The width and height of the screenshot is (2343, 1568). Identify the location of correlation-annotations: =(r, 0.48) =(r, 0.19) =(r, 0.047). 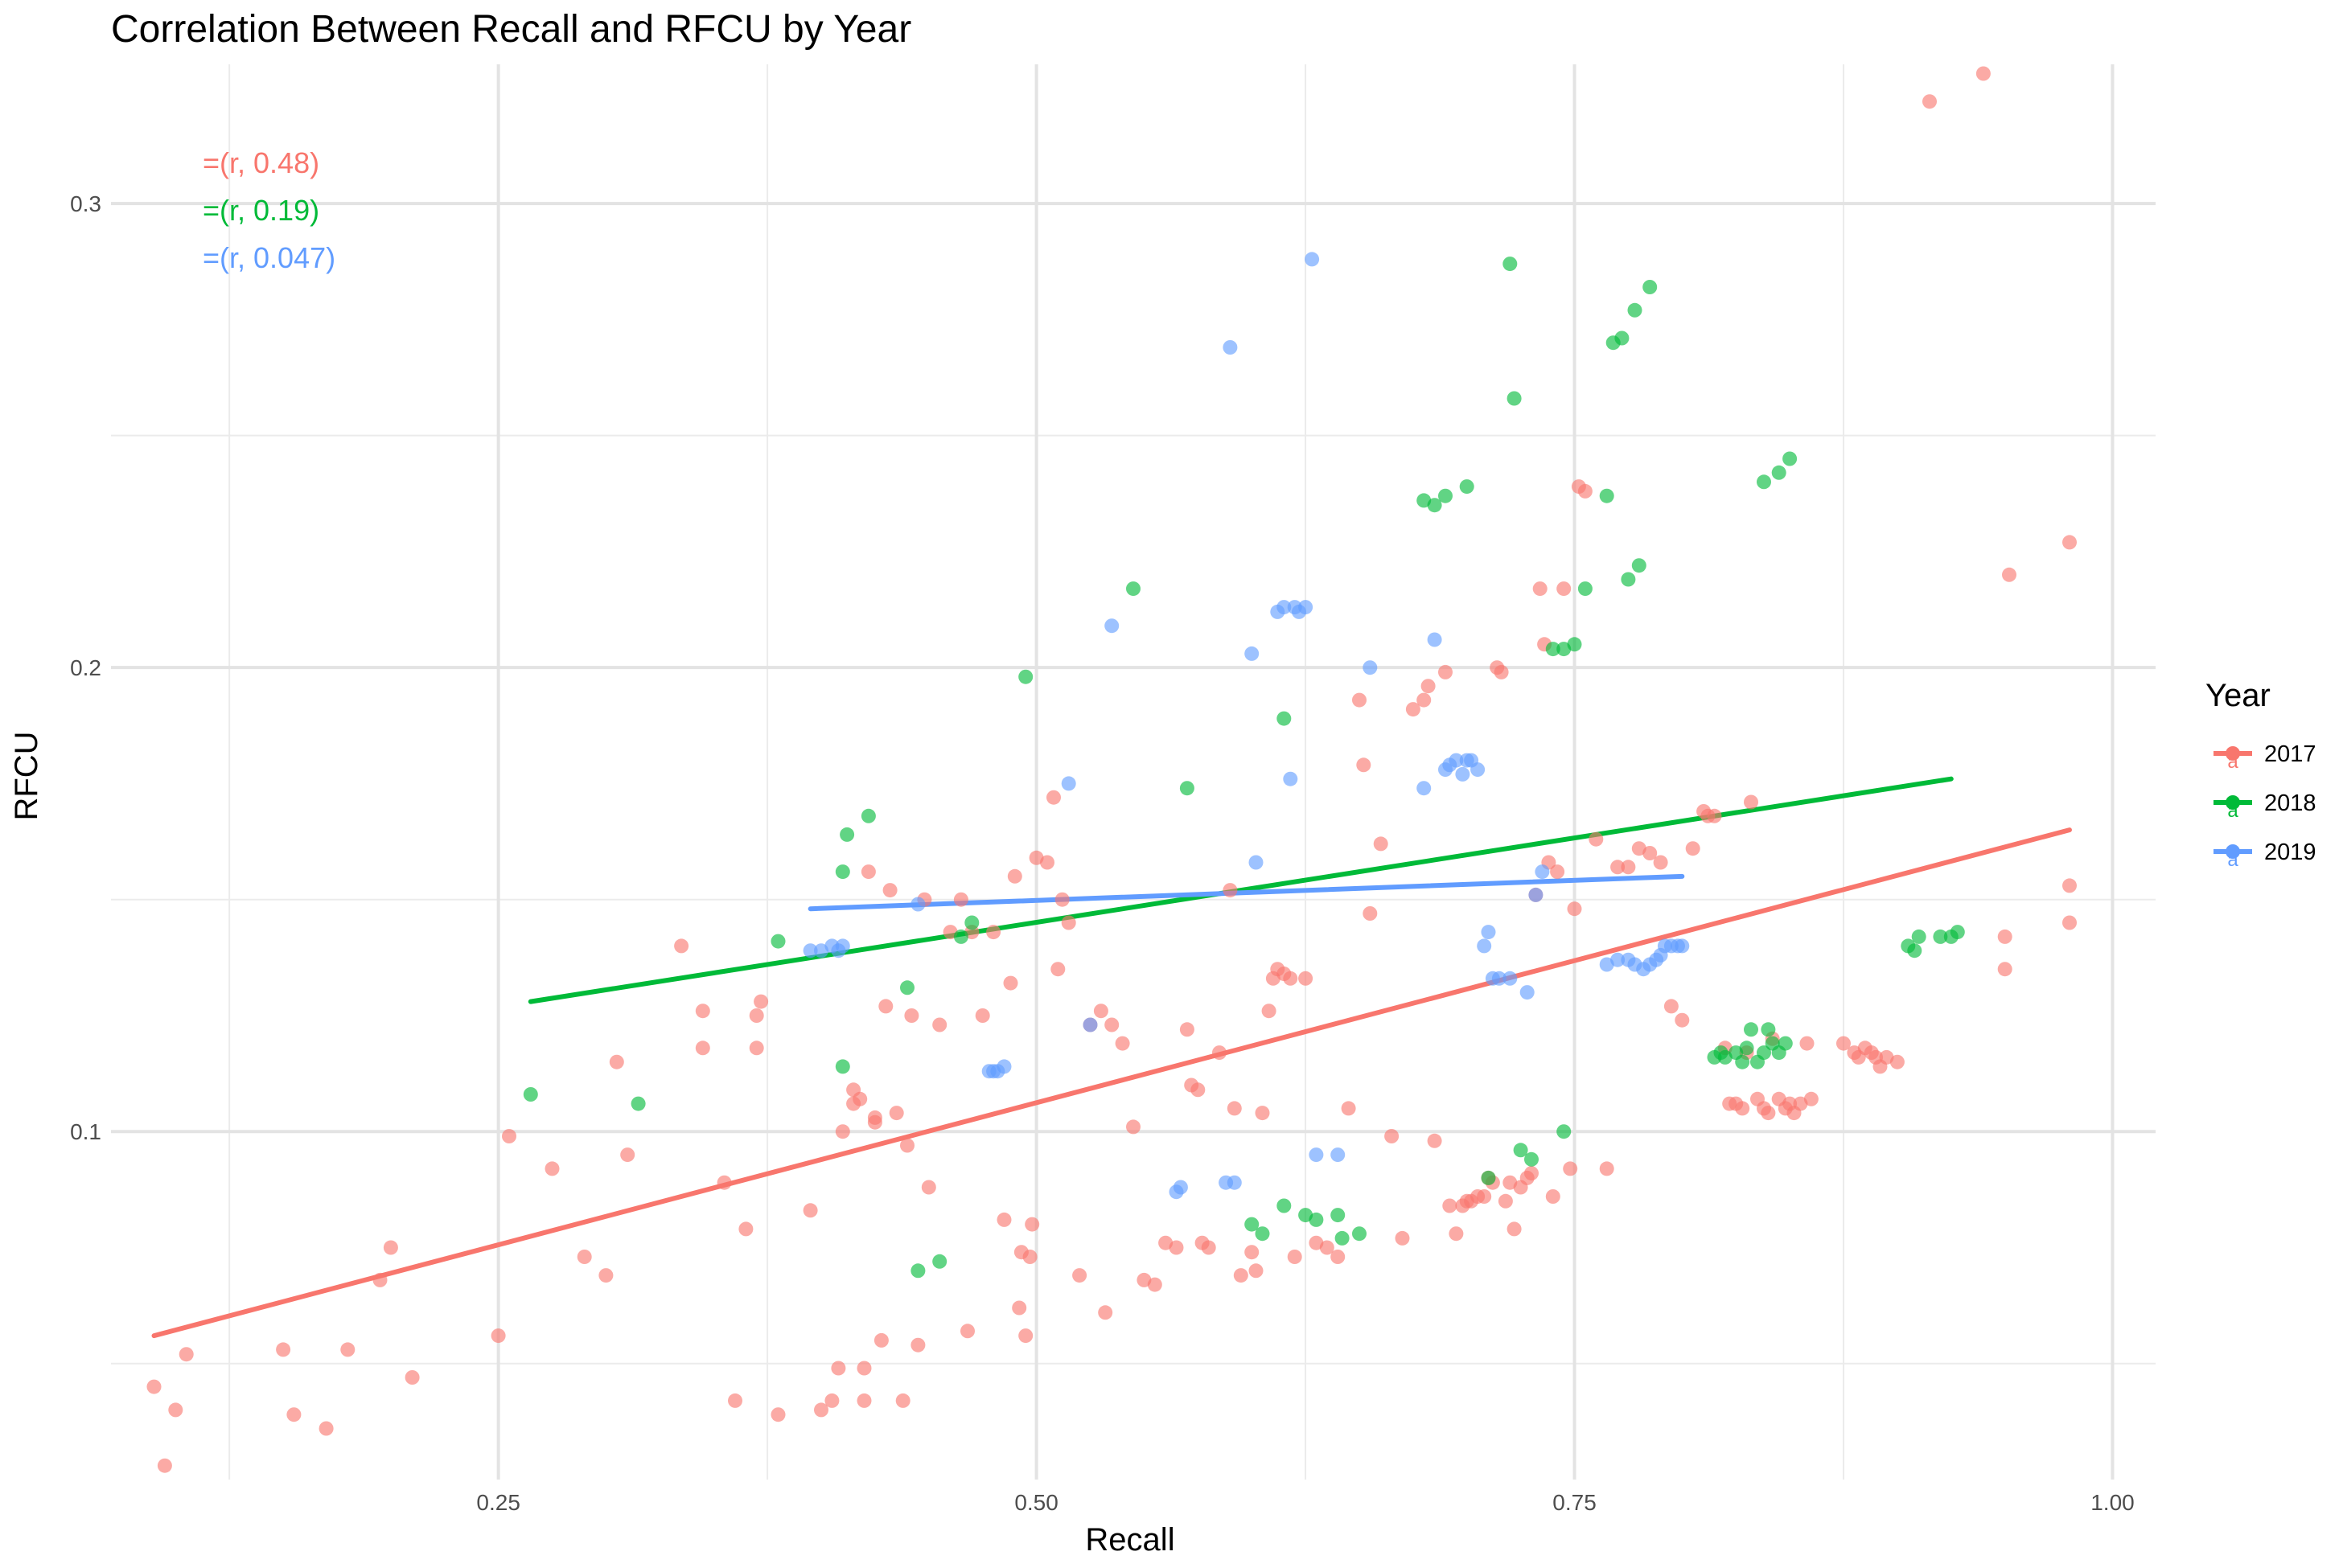
(269, 210).